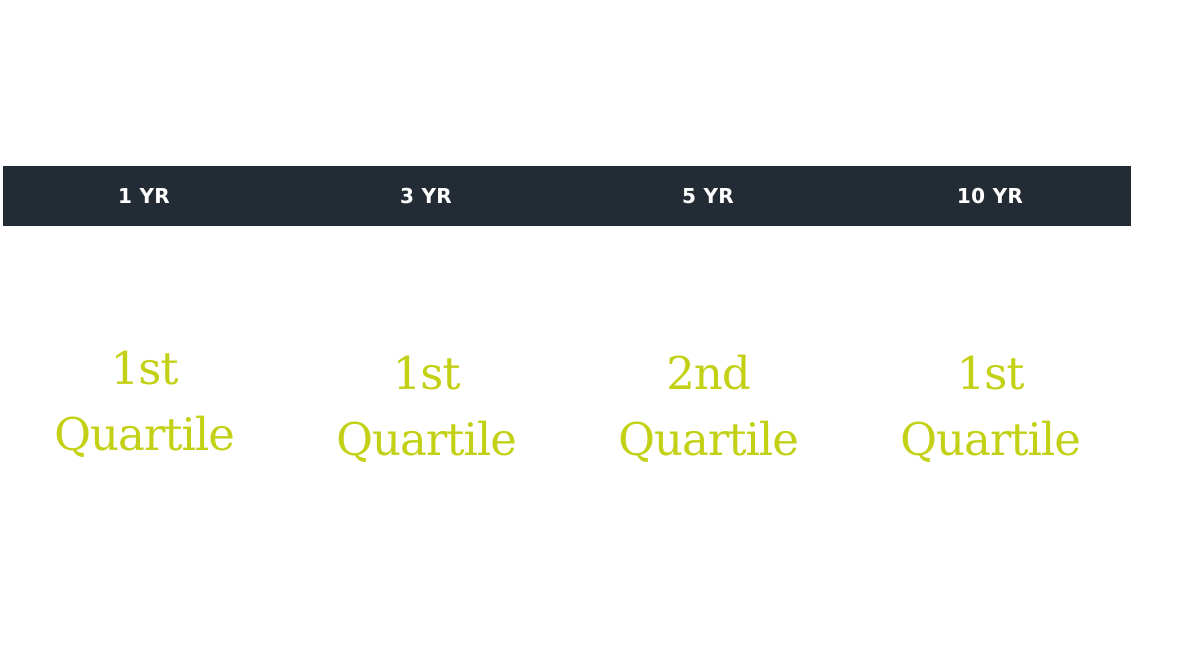 The image size is (1179, 649). I want to click on quartile-rank-5yr: 2nd Quartile, so click(708, 407).